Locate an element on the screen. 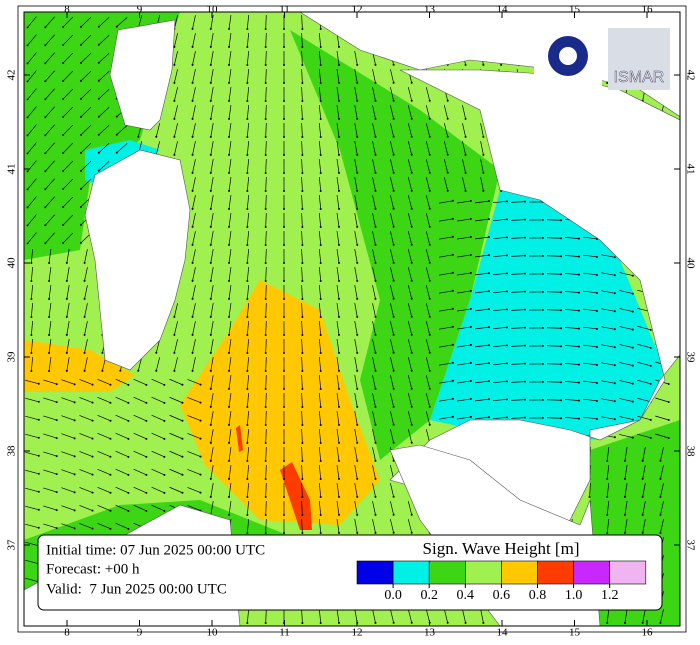  wave-zone is located at coordinates (239, 438).